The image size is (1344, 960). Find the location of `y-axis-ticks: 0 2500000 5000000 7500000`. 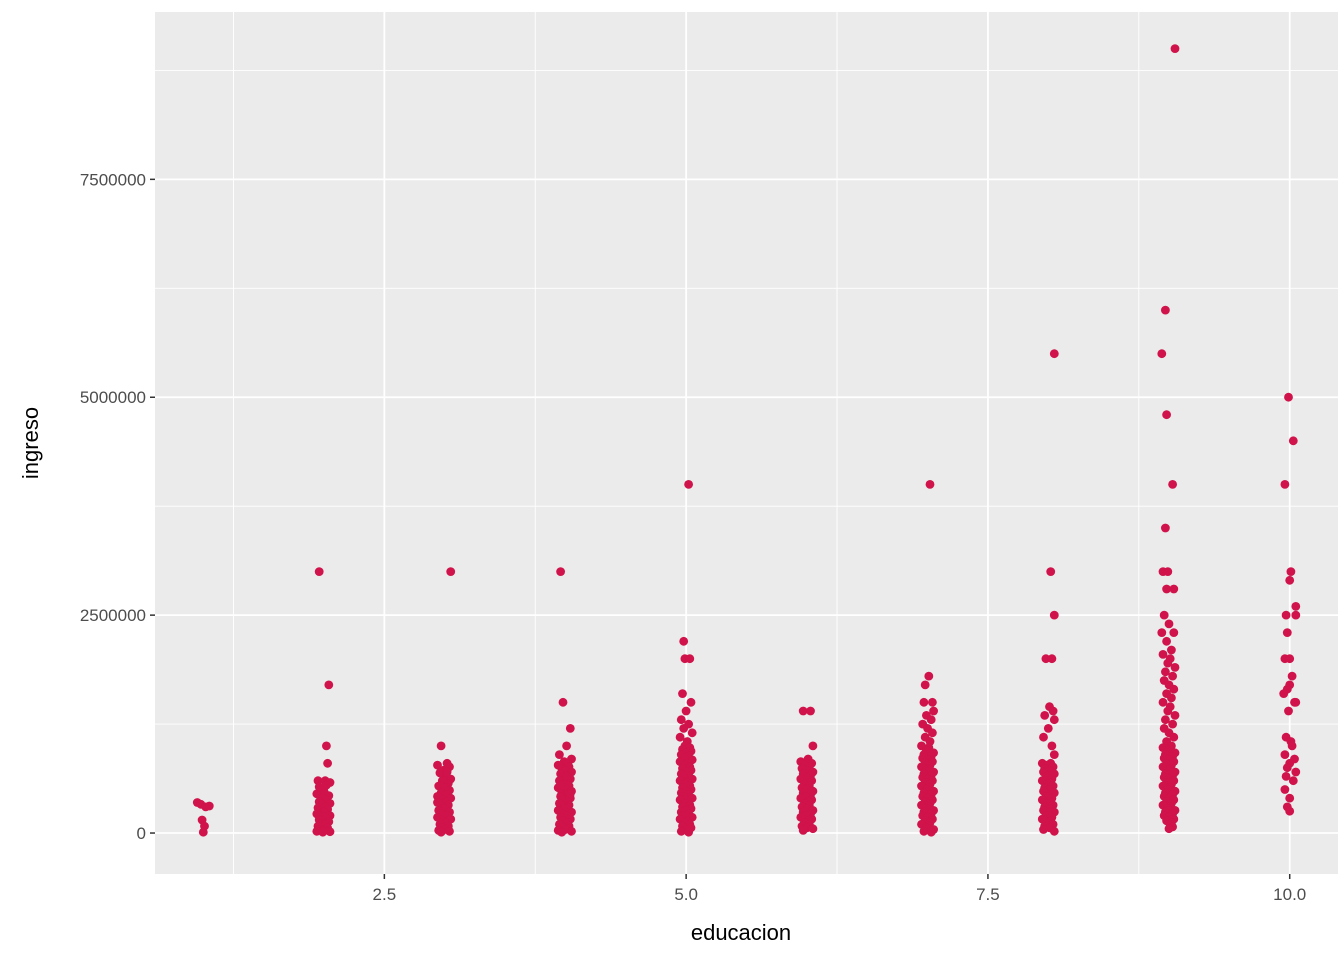

y-axis-ticks: 0 2500000 5000000 7500000 is located at coordinates (117, 506).